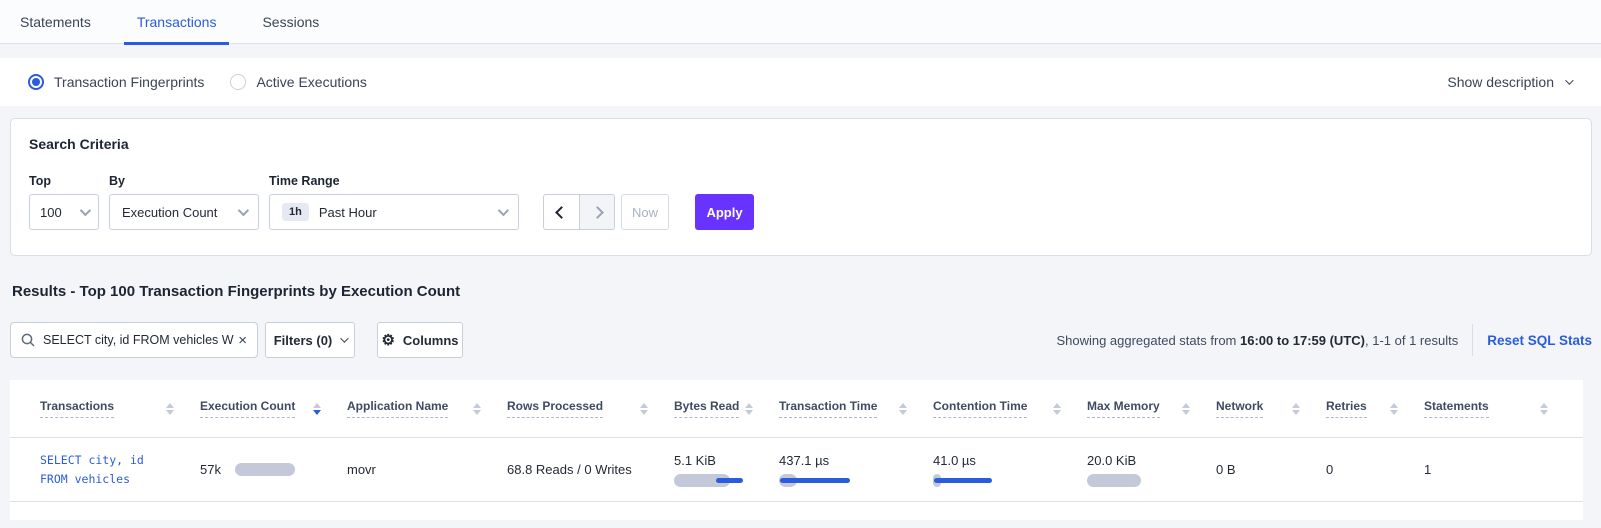  Describe the element at coordinates (1112, 460) in the screenshot. I see `max-memory-value: 20.0 KiB` at that location.